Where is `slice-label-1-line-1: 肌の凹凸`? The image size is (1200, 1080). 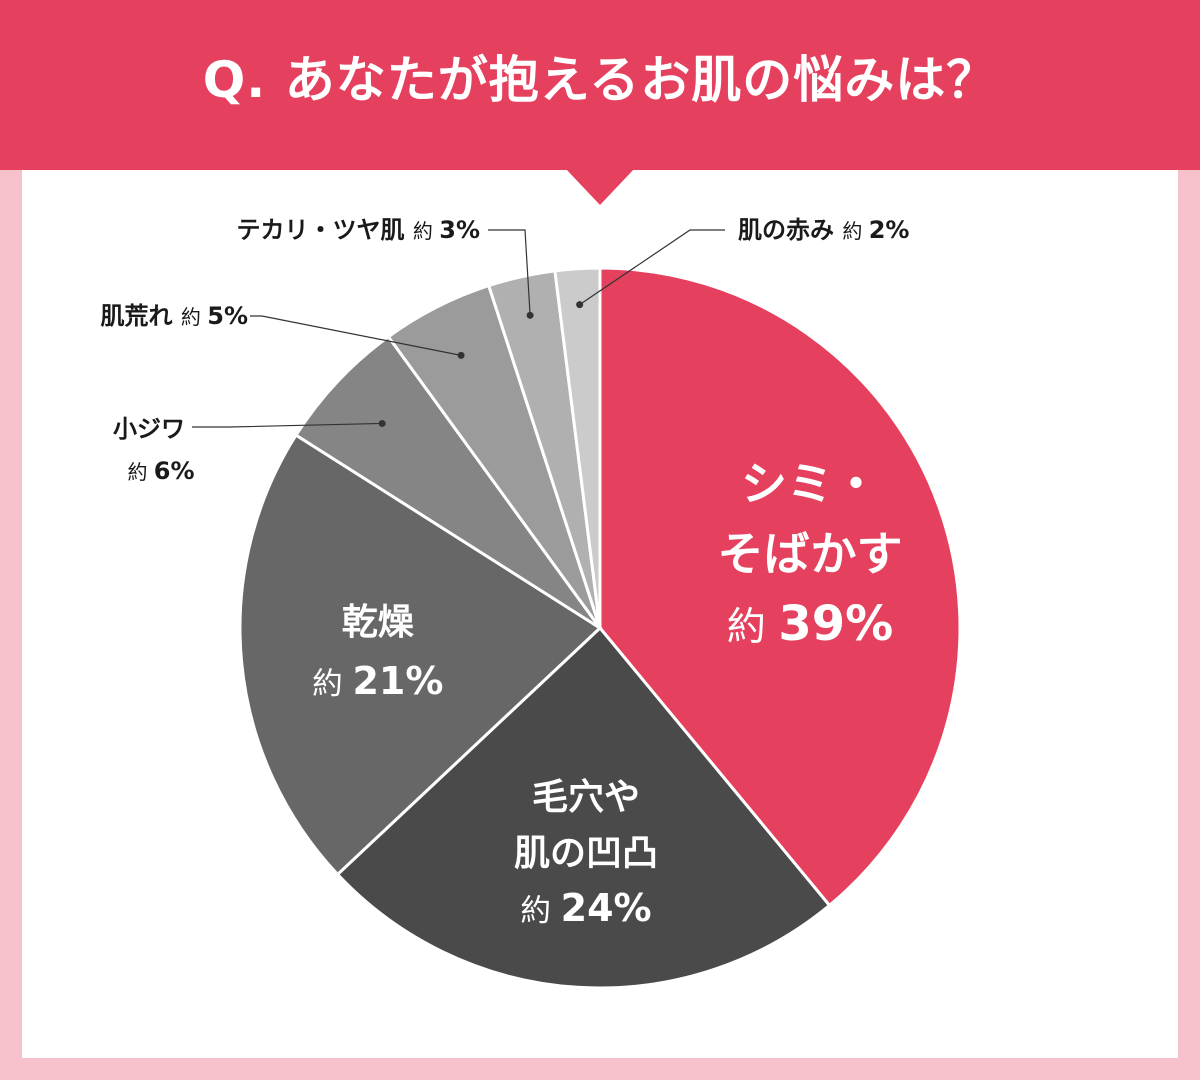 slice-label-1-line-1: 肌の凹凸 is located at coordinates (586, 853).